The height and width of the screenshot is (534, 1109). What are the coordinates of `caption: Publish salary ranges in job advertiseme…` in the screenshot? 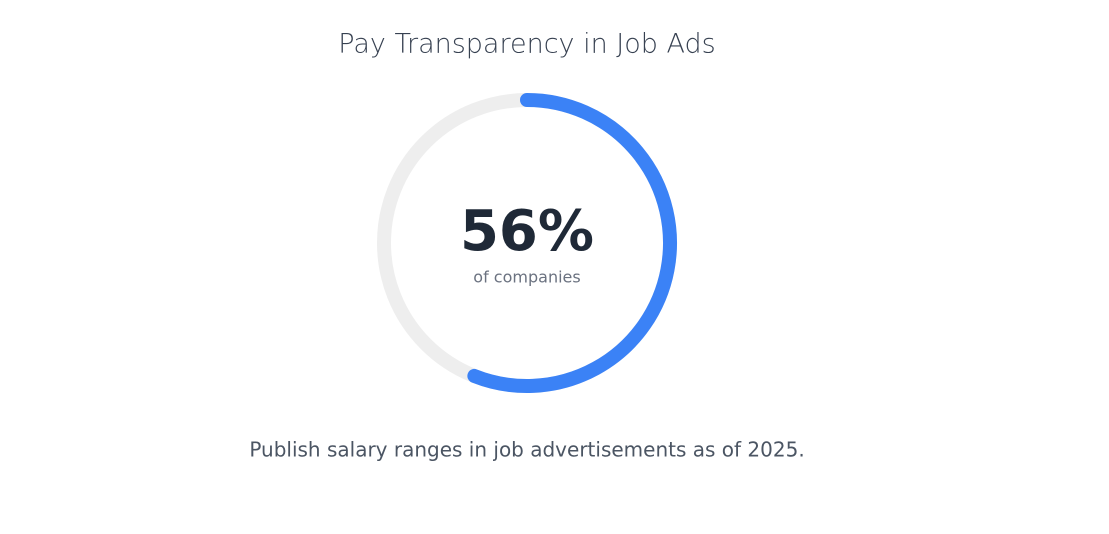 It's located at (526, 450).